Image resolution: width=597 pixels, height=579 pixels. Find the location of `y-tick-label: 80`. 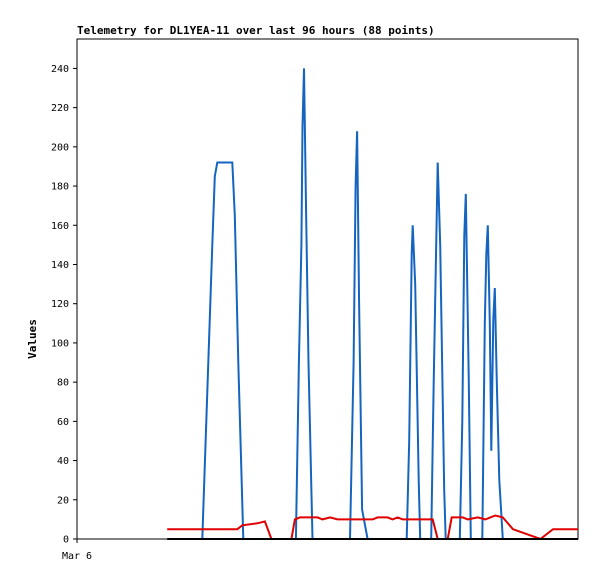

y-tick-label: 80 is located at coordinates (63, 383).